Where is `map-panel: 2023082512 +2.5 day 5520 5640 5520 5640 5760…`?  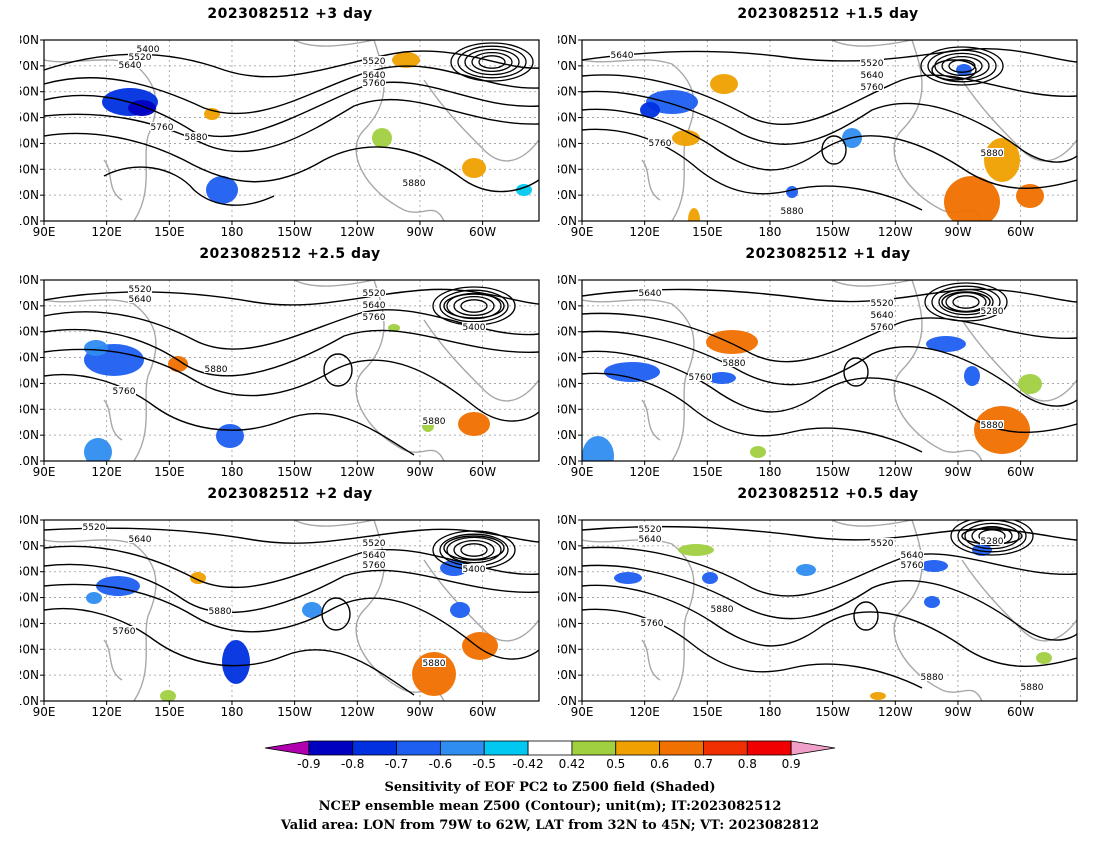 map-panel: 2023082512 +2.5 day 5520 5640 5520 5640 5760… is located at coordinates (290, 361).